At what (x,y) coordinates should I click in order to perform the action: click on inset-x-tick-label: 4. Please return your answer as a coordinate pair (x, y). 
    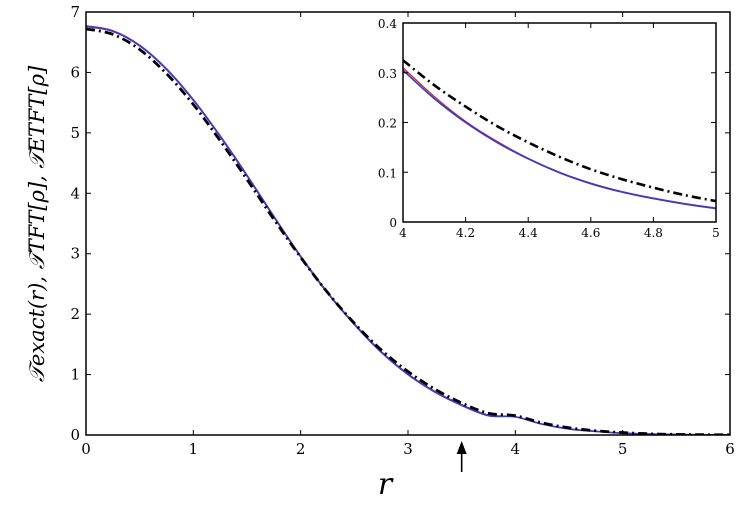
    Looking at the image, I should click on (403, 233).